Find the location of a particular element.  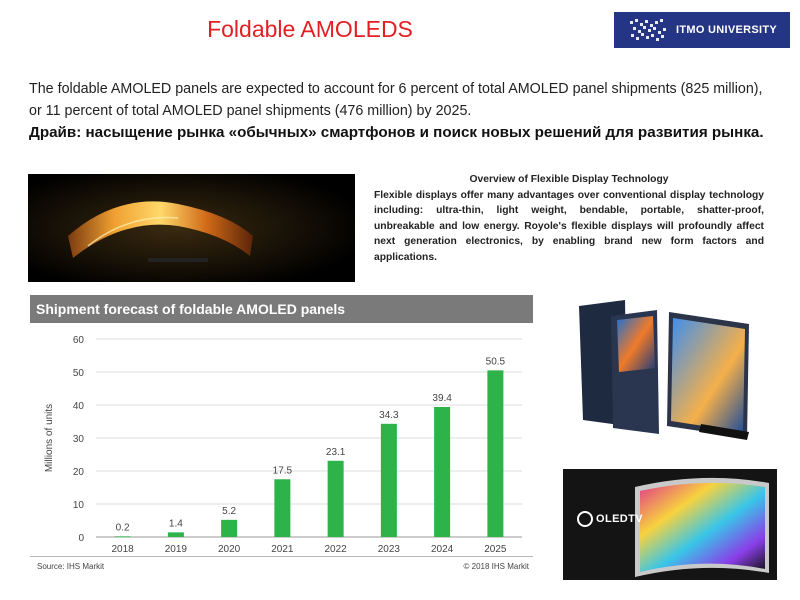

data-label: 50.5 is located at coordinates (496, 361).